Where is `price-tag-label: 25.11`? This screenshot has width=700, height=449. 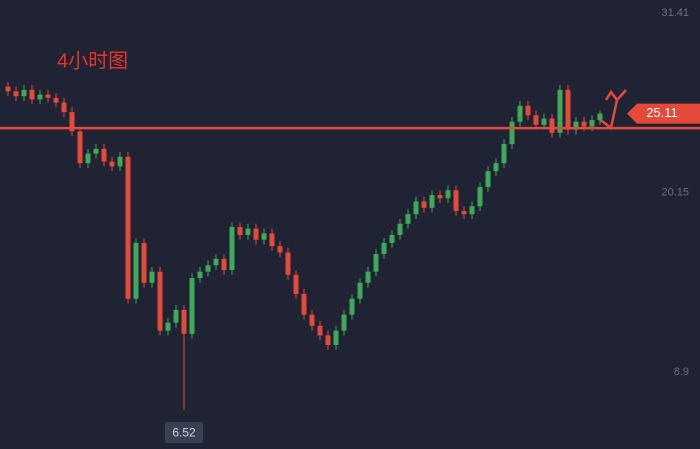 price-tag-label: 25.11 is located at coordinates (662, 112).